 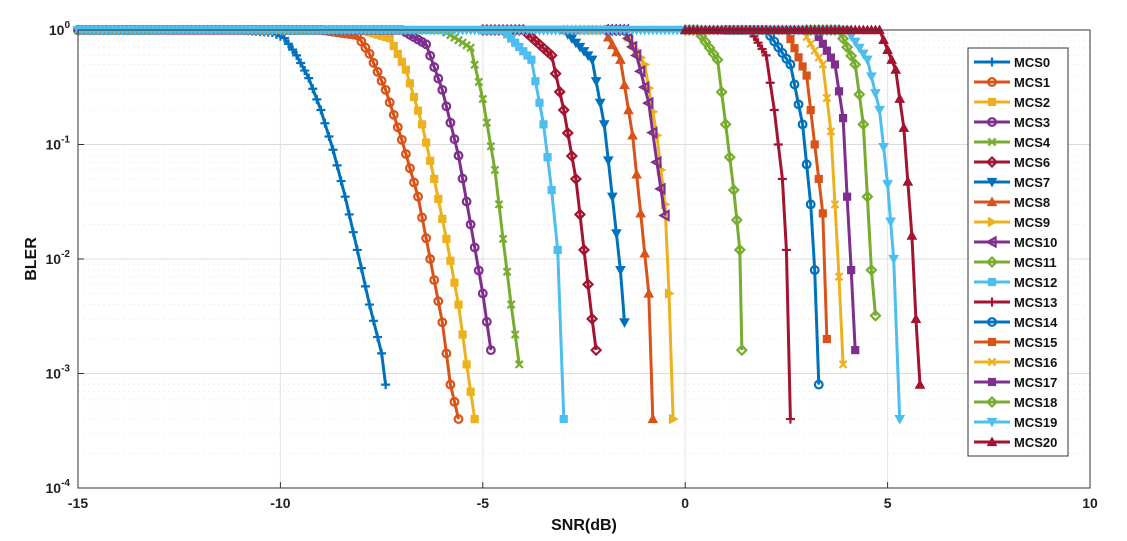 I want to click on x-axis-label: SNR(dB), so click(x=584, y=525).